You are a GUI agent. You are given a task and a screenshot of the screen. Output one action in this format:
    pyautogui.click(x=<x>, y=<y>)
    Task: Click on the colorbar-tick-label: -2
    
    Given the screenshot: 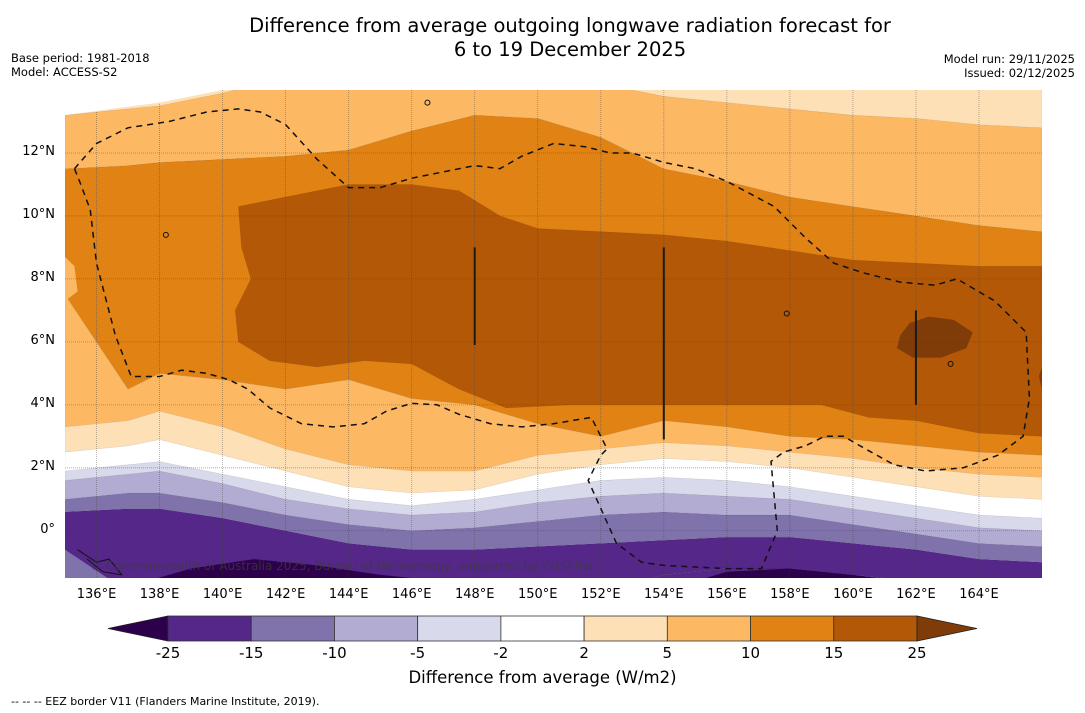 What is the action you would take?
    pyautogui.click(x=501, y=653)
    